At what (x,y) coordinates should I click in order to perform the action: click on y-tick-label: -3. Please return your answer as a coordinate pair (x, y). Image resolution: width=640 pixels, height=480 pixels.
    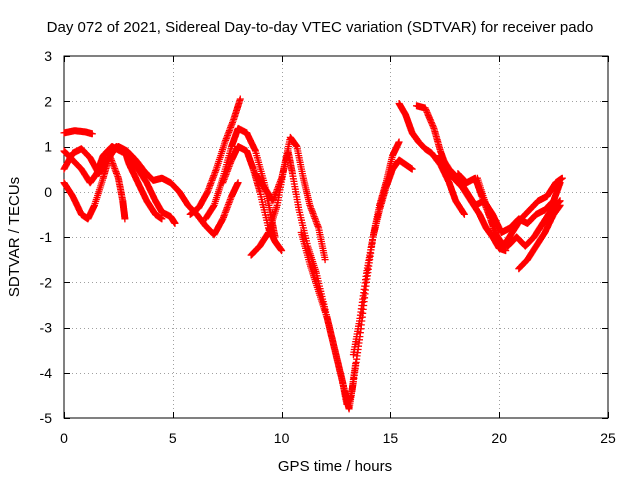
    Looking at the image, I should click on (46, 328).